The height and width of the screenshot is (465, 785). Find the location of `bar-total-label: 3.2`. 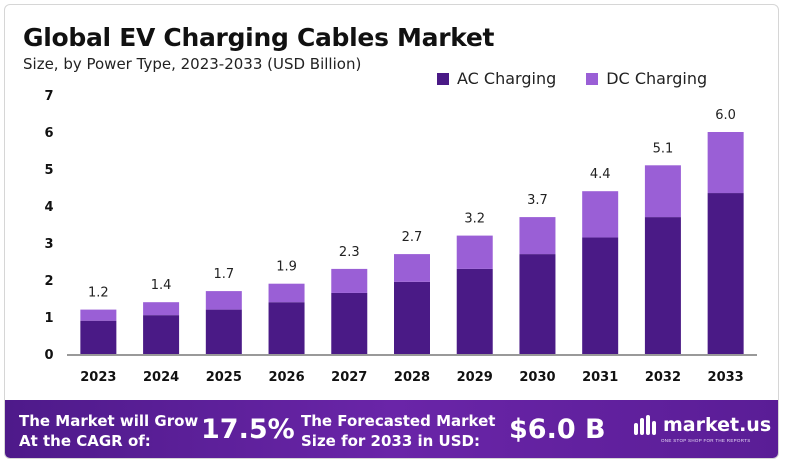

bar-total-label: 3.2 is located at coordinates (474, 219).